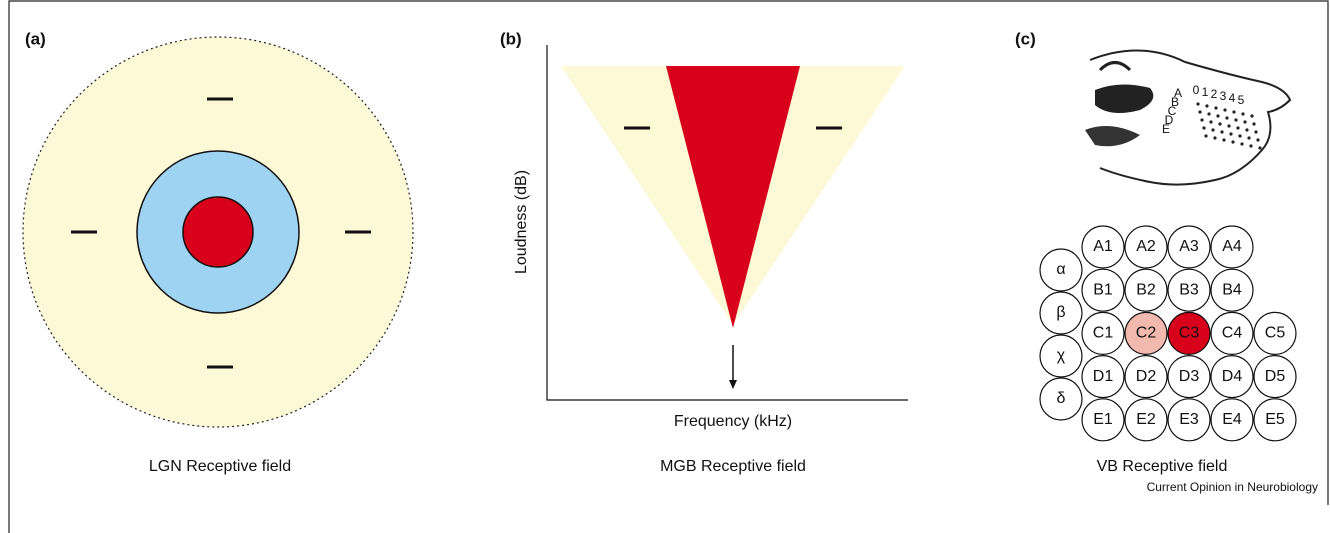  Describe the element at coordinates (1166, 129) in the screenshot. I see `sketch-row-label: E` at that location.